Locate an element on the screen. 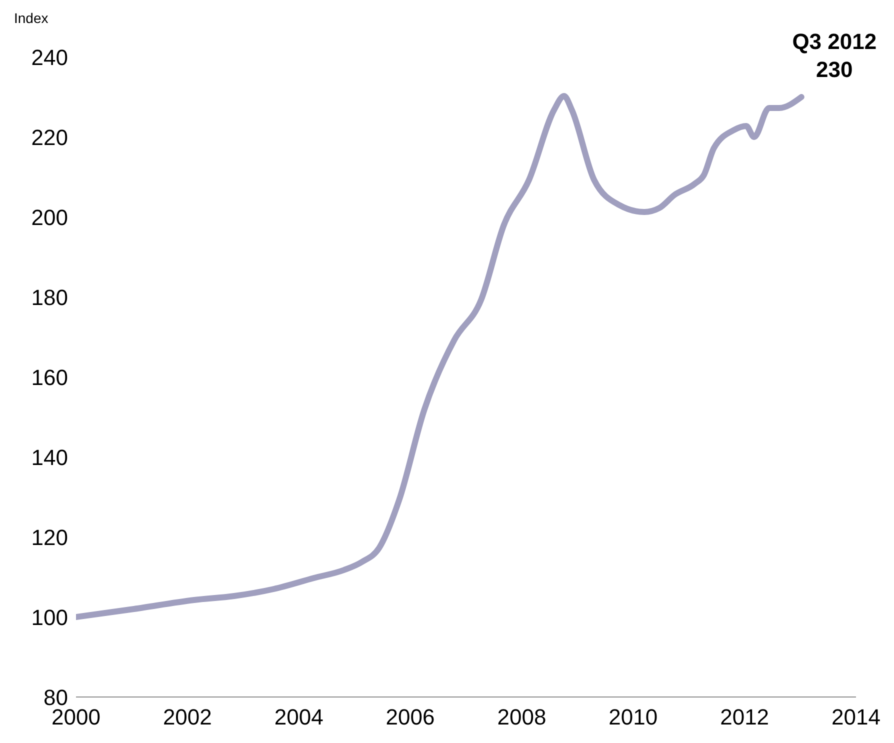 This screenshot has width=894, height=743. y-tick-label: 180 is located at coordinates (49, 297).